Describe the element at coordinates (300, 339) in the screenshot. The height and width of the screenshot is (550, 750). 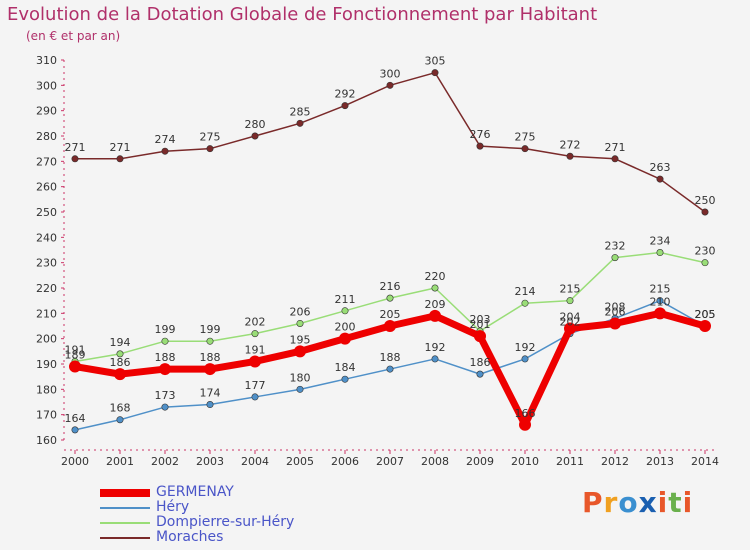
I see `data-label: 195` at that location.